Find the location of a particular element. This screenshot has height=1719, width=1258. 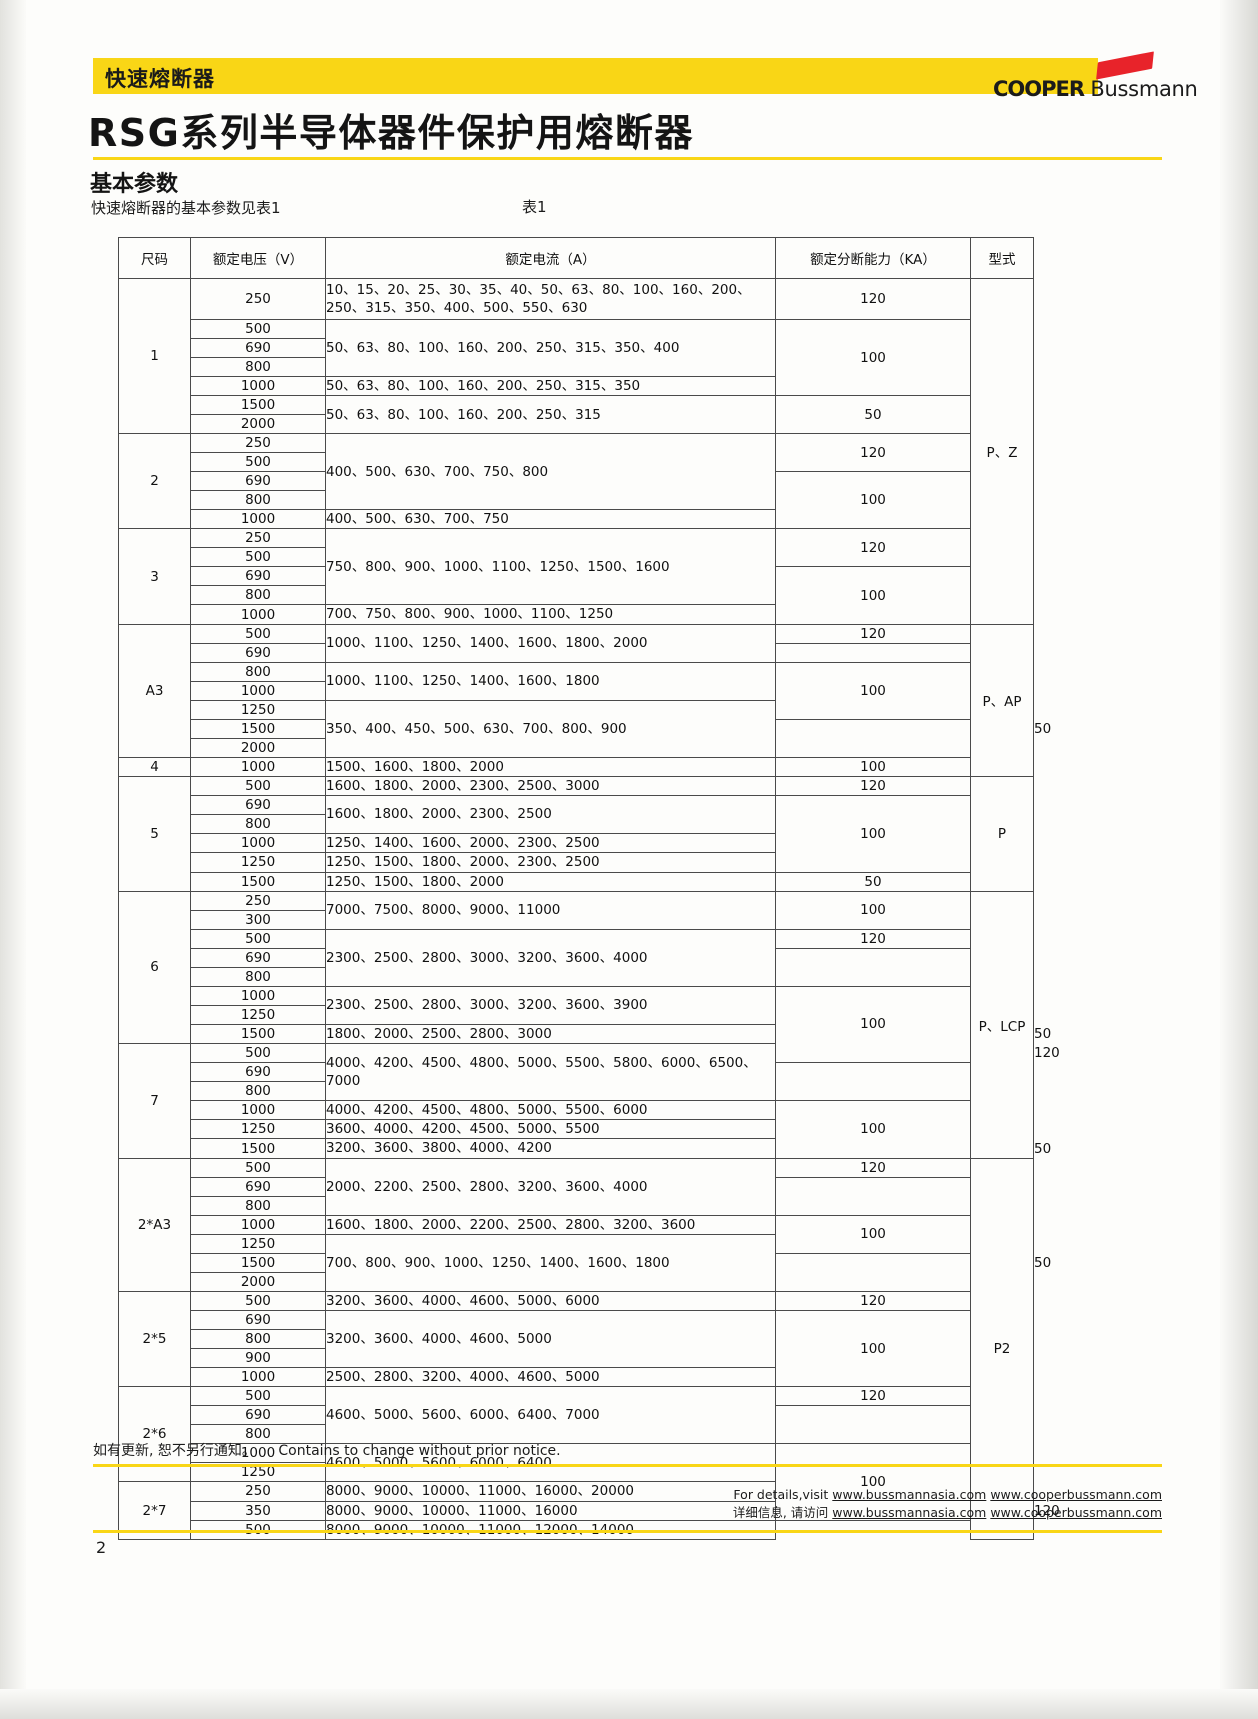

cell-voltage: 300 is located at coordinates (258, 919).